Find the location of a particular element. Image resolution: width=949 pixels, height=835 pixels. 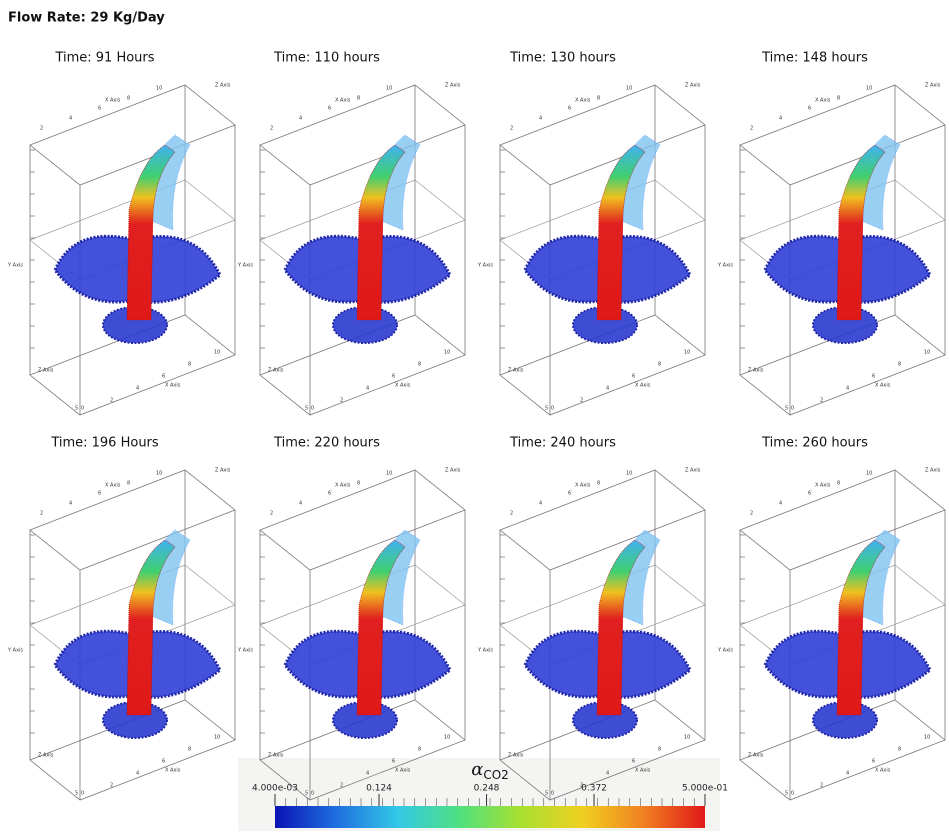

panel-title: Time: 110 hours is located at coordinates (326, 58).